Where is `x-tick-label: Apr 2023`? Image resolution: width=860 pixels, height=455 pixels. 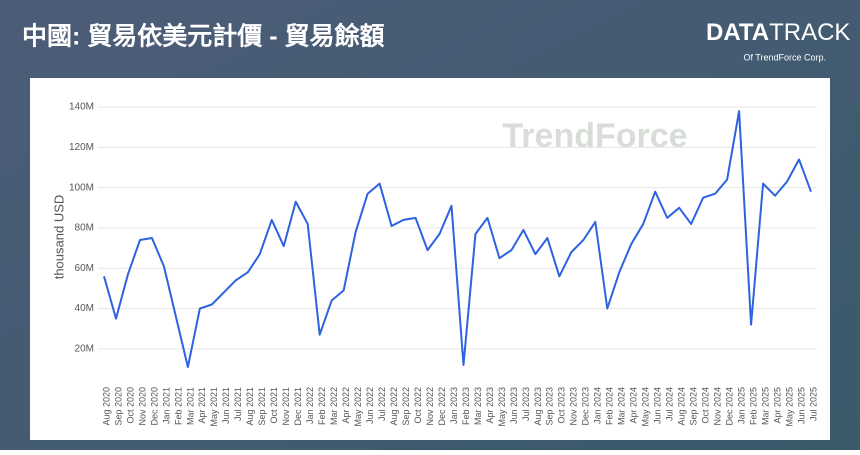
x-tick-label: Apr 2023 is located at coordinates (490, 405).